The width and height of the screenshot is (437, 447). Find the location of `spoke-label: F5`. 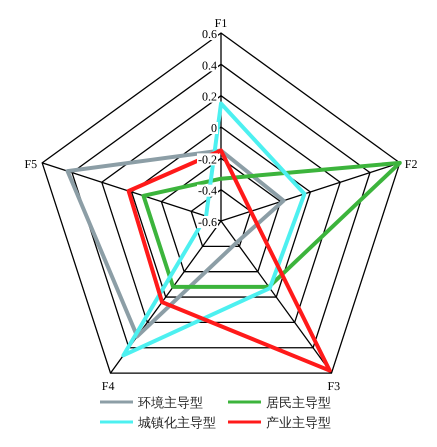

spoke-label: F5 is located at coordinates (31, 163).